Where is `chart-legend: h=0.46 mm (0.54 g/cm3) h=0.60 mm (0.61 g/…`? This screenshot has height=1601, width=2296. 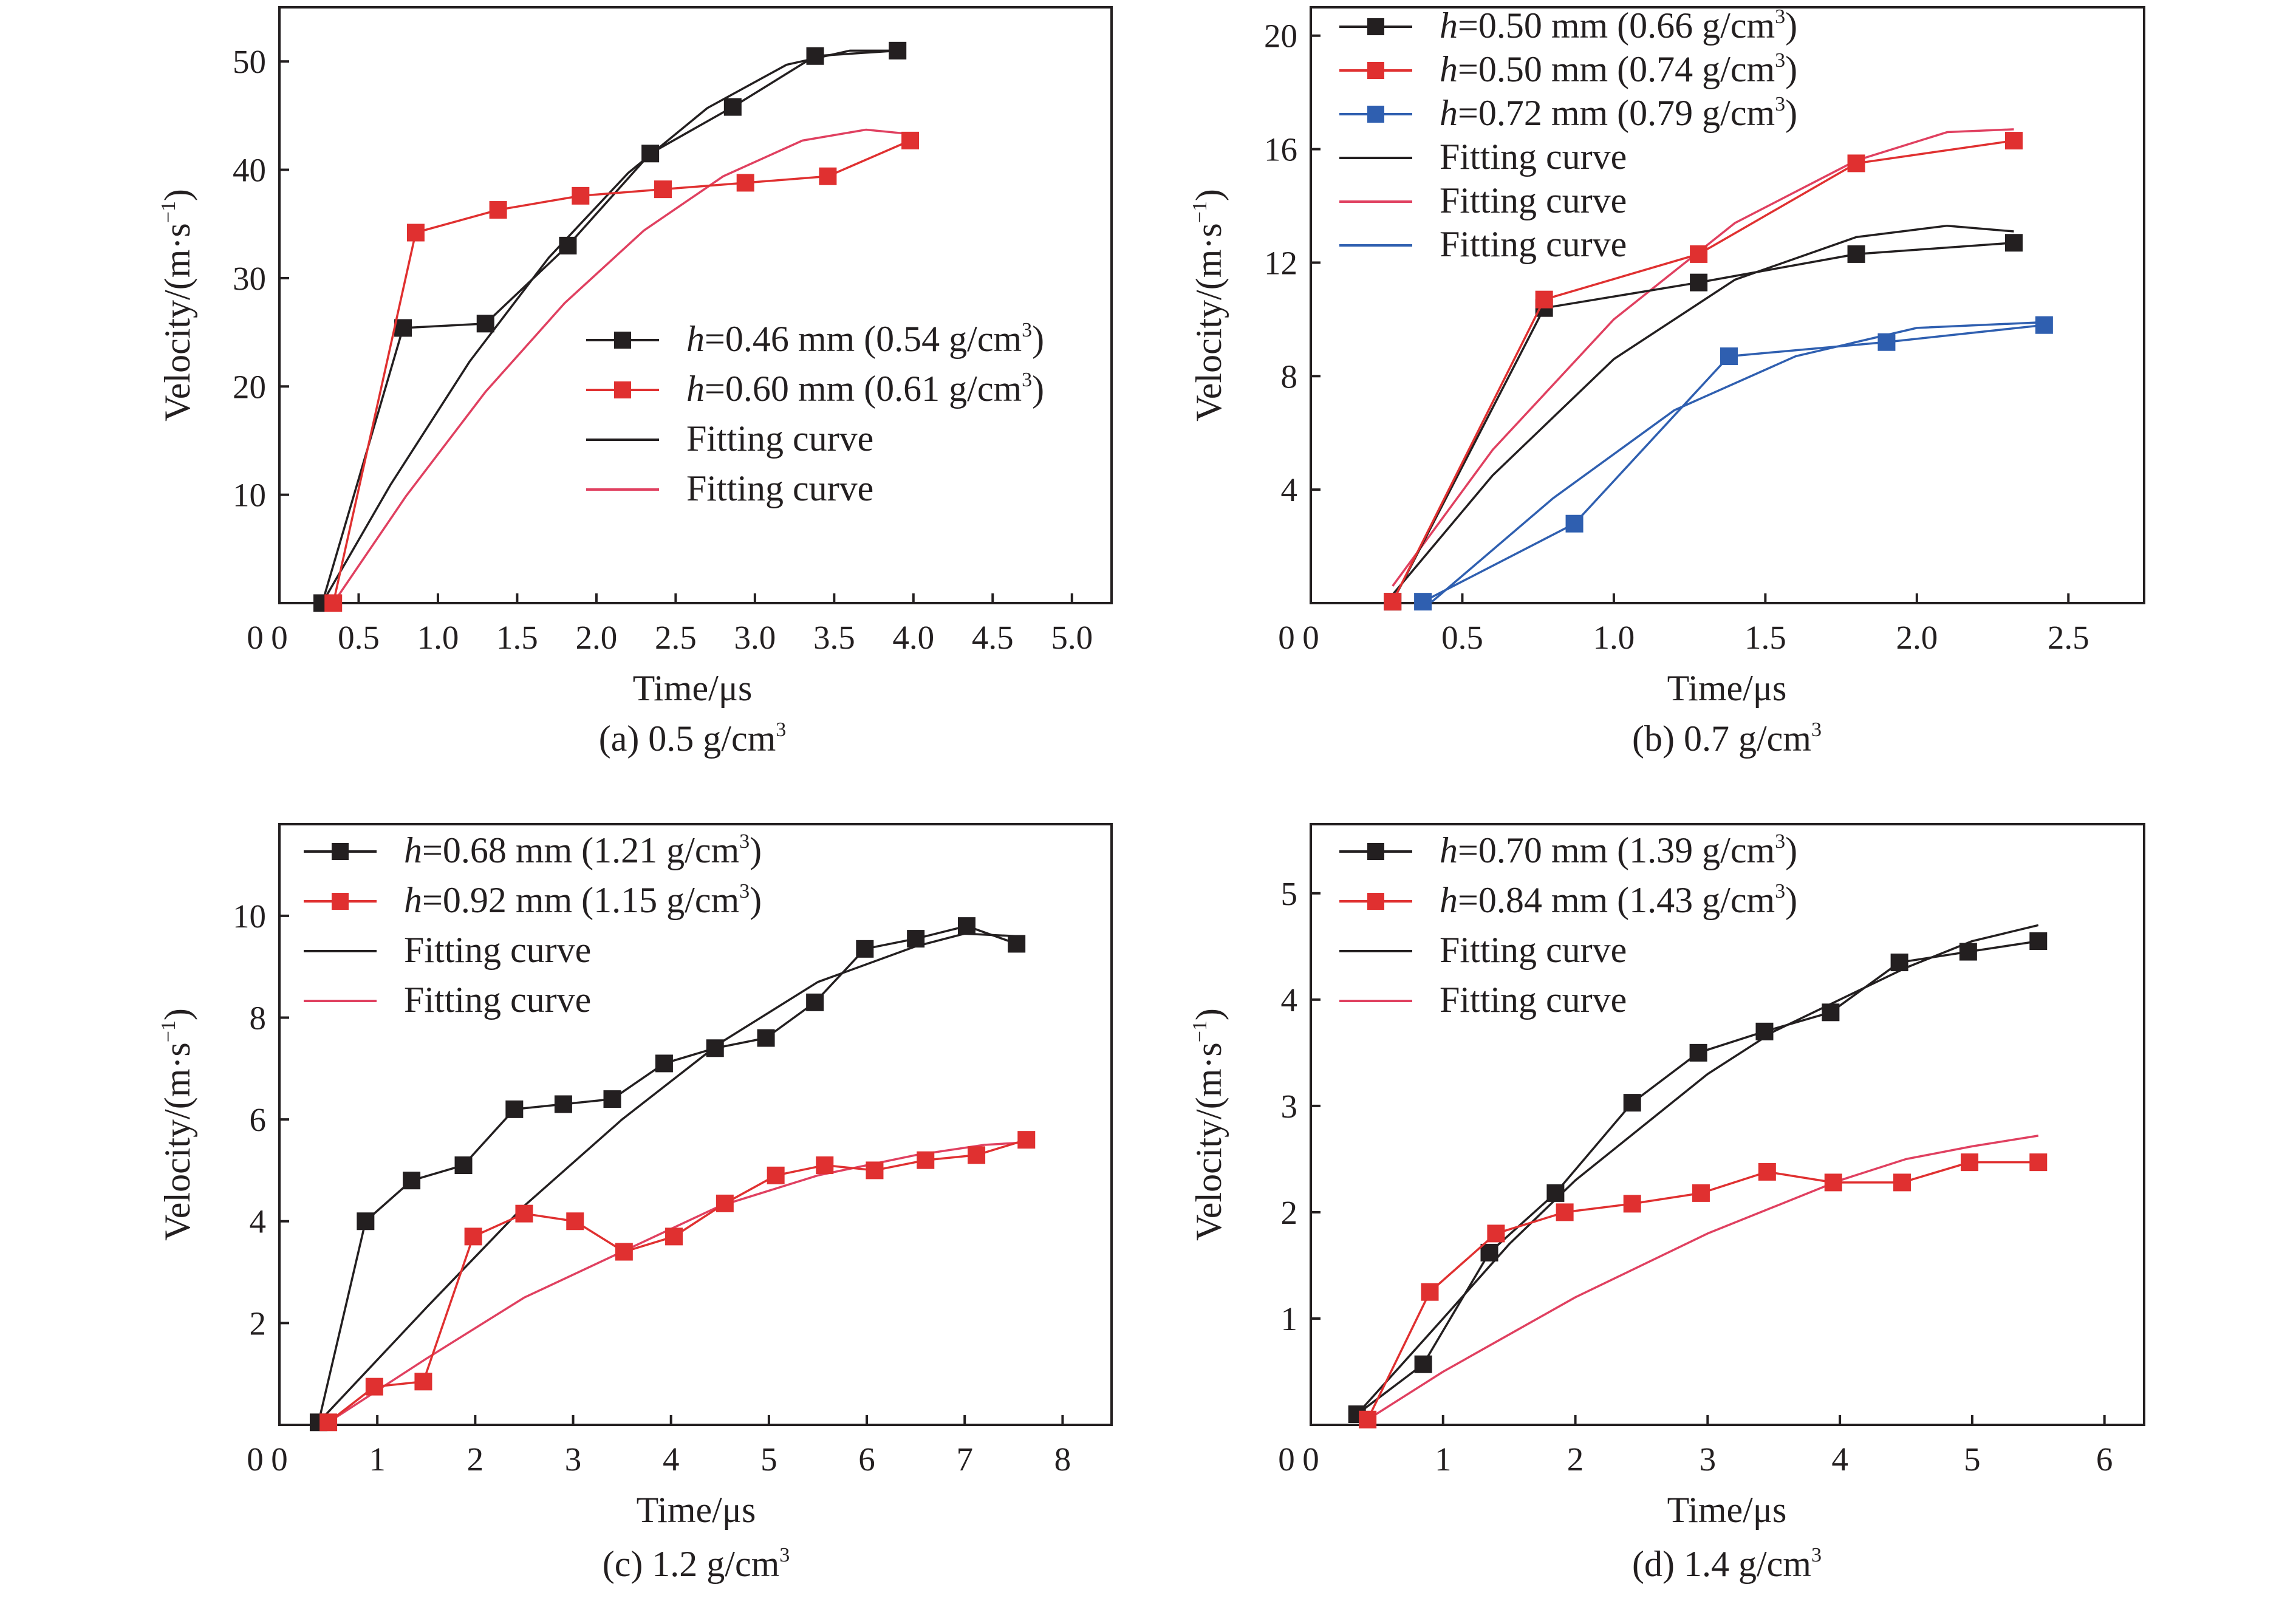
chart-legend: h=0.46 mm (0.54 g/cm3) h=0.60 mm (0.61 g/… is located at coordinates (815, 413).